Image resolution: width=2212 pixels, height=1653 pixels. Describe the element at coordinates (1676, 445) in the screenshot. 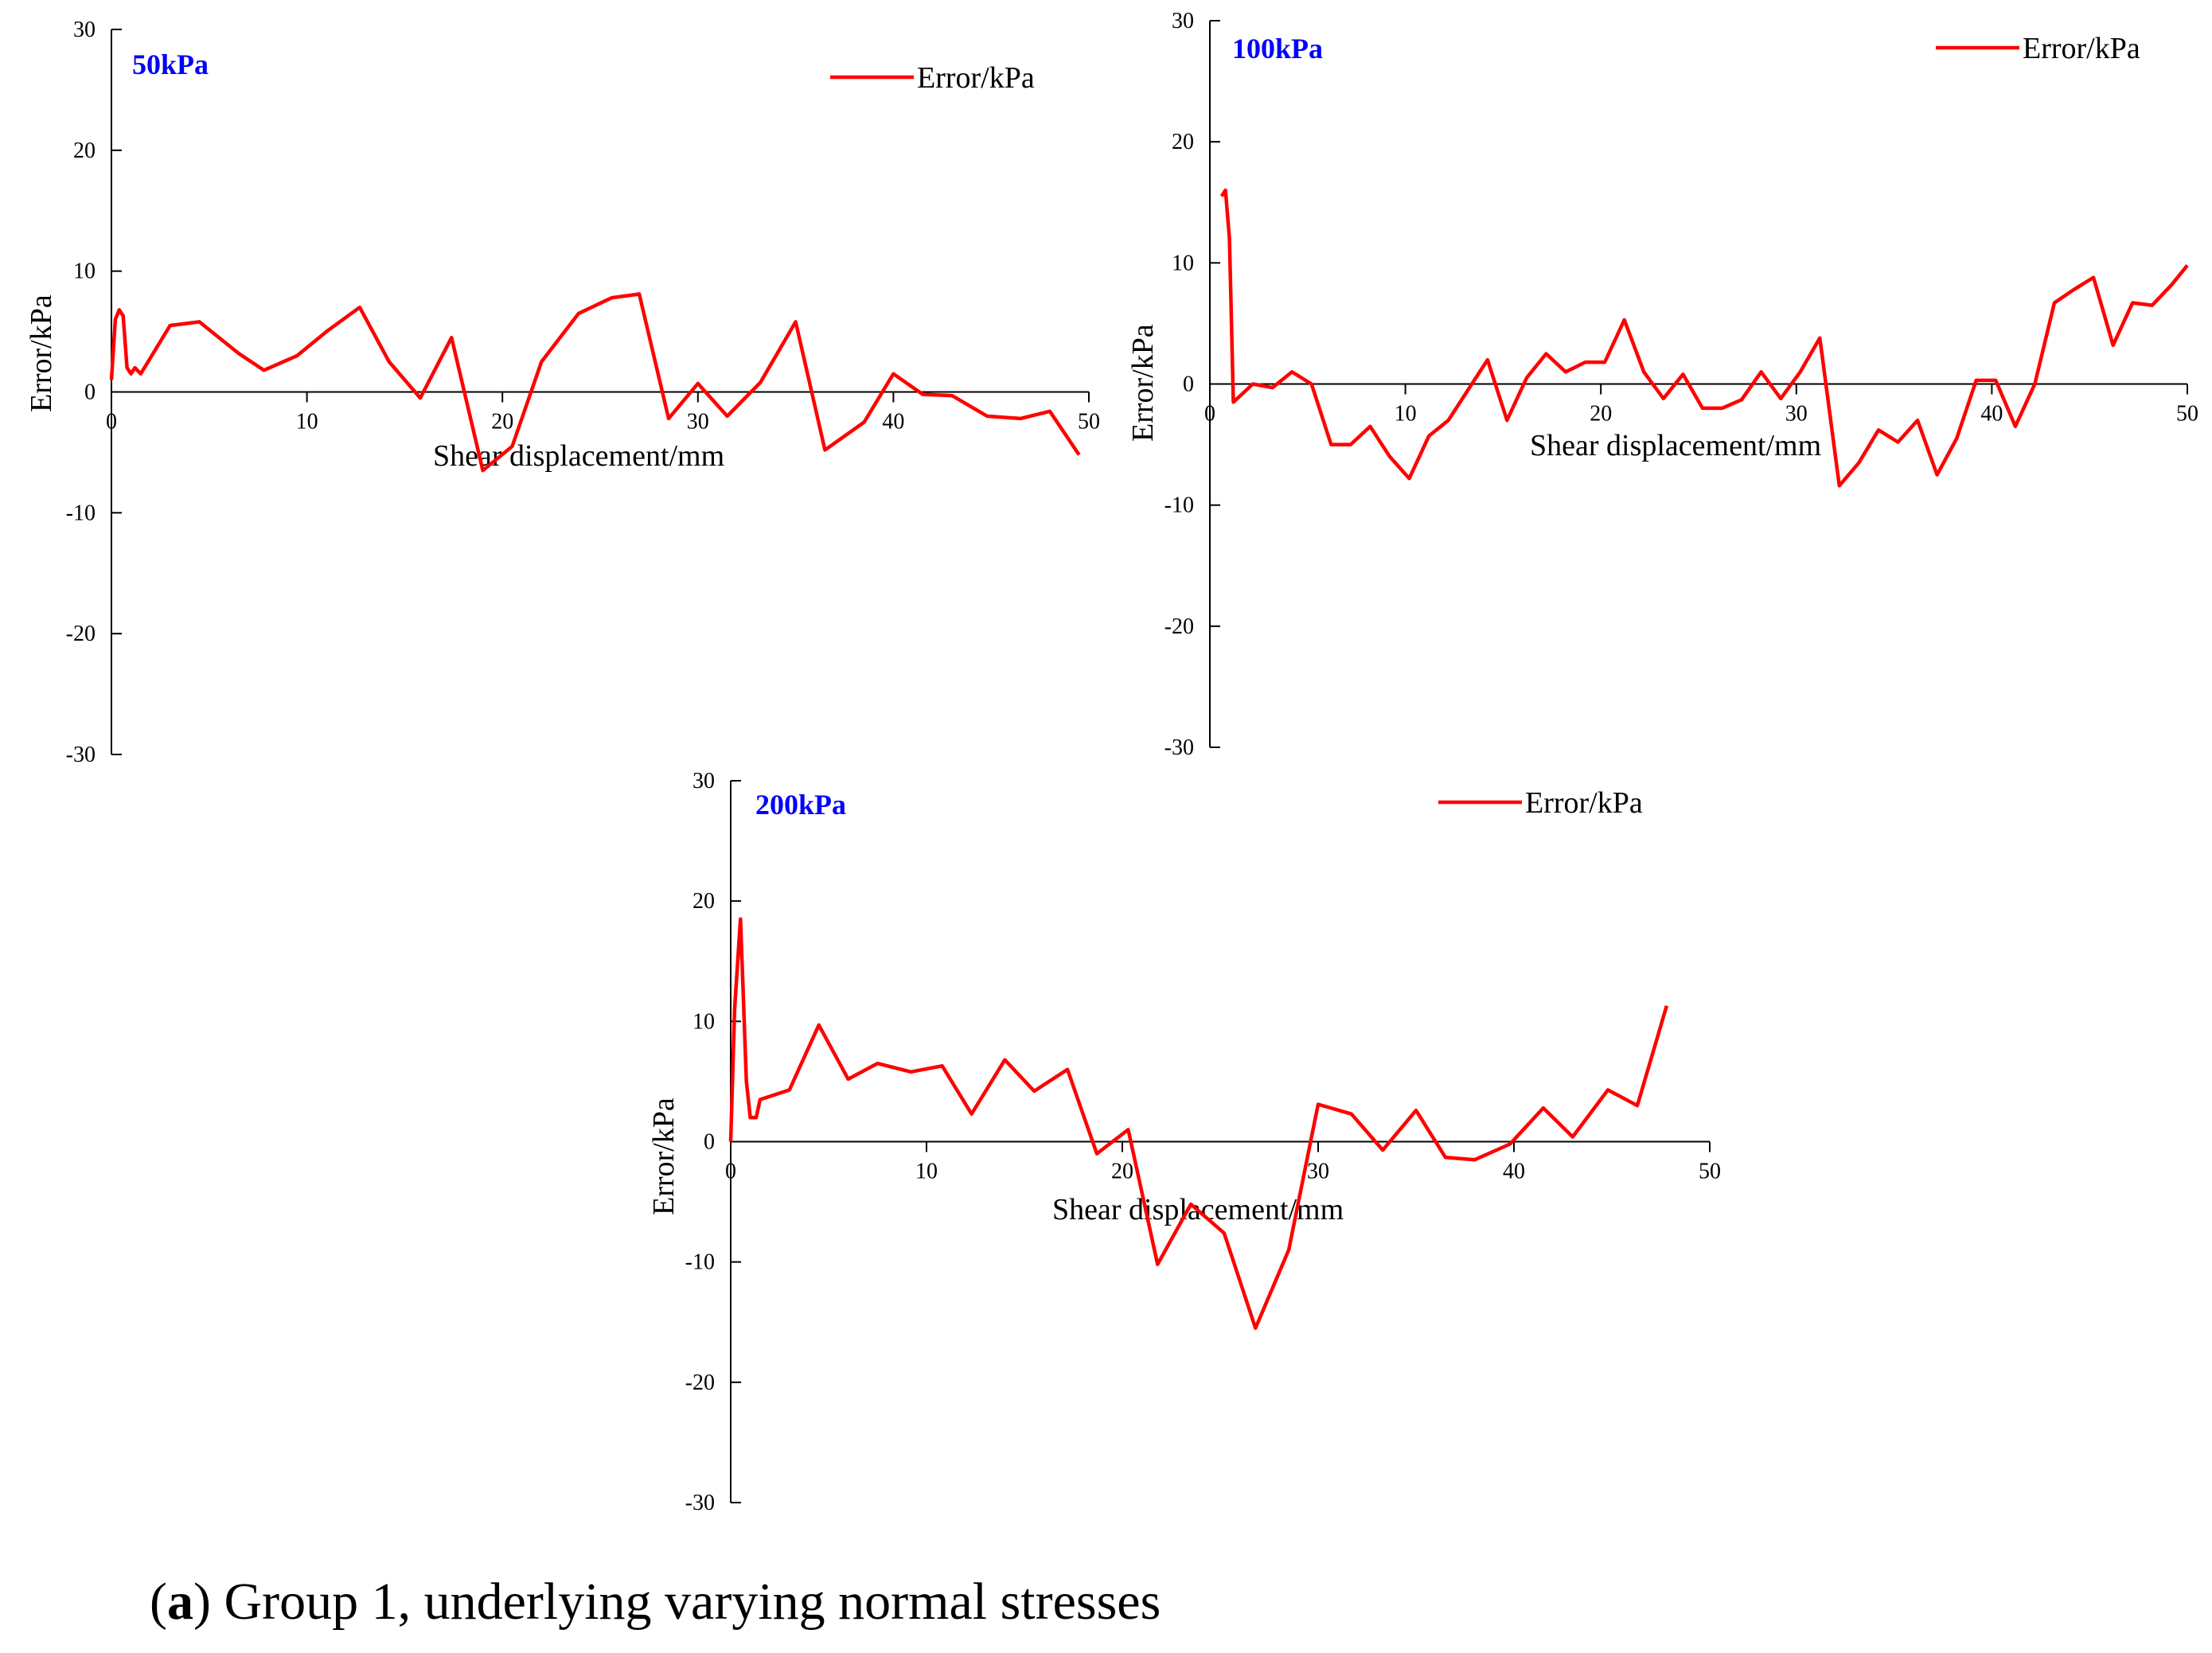

I see `x-axis-title: Shear displacement/mm` at that location.